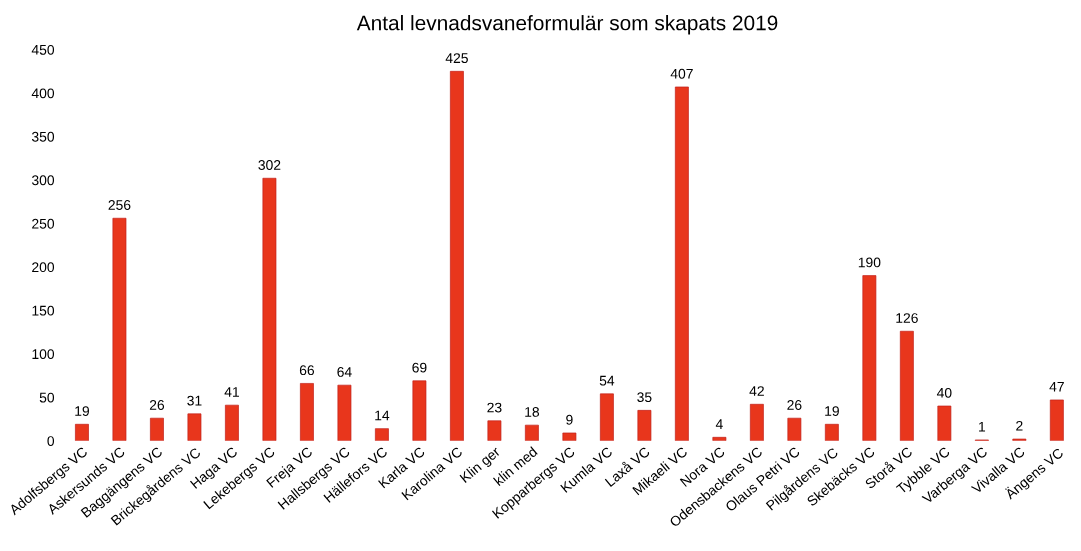  Describe the element at coordinates (119, 205) in the screenshot. I see `data-label: 256` at that location.